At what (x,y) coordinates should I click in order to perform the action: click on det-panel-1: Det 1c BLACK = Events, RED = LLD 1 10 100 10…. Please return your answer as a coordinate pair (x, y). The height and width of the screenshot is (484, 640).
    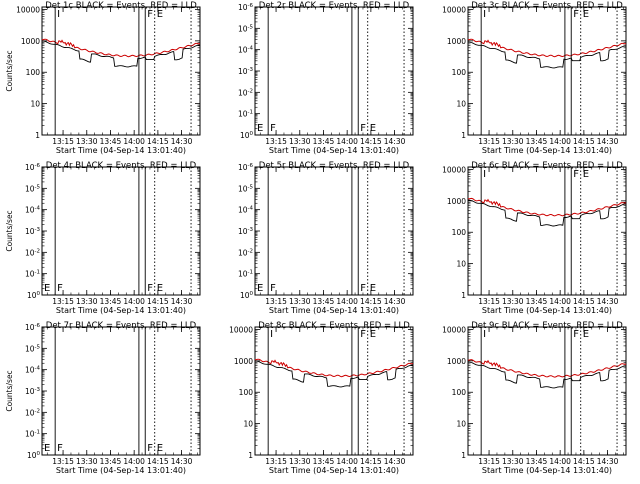
    Looking at the image, I should click on (103, 78).